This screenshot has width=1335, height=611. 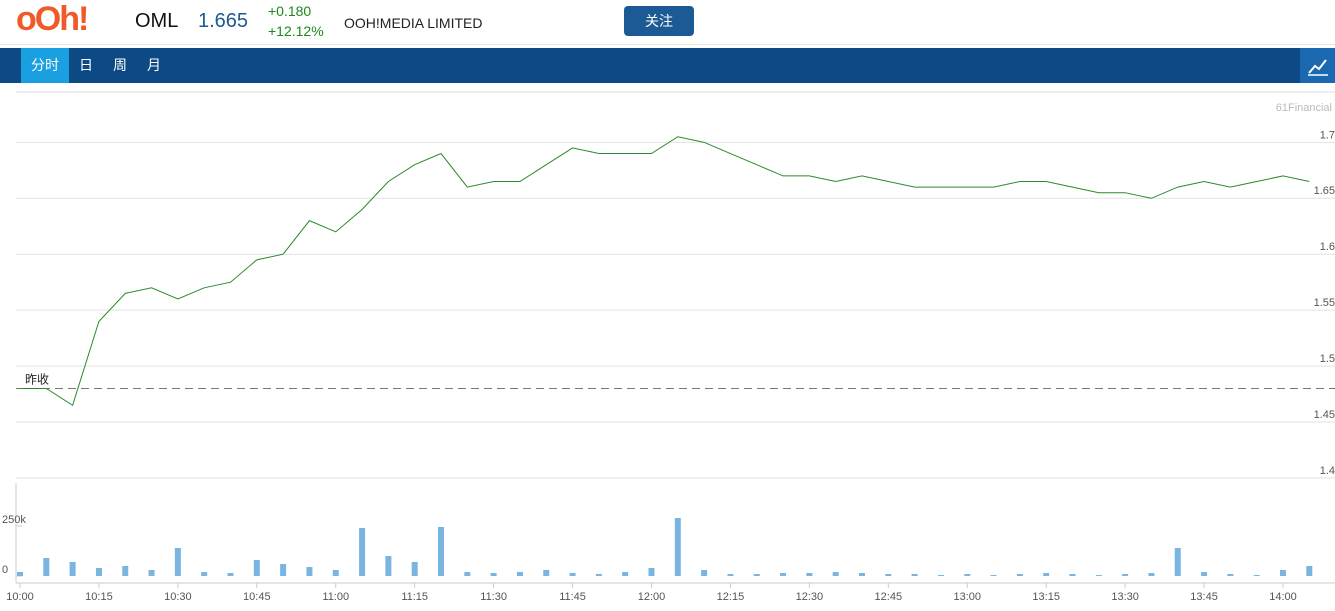 What do you see at coordinates (731, 597) in the screenshot?
I see `x-tick-label: 12:15` at bounding box center [731, 597].